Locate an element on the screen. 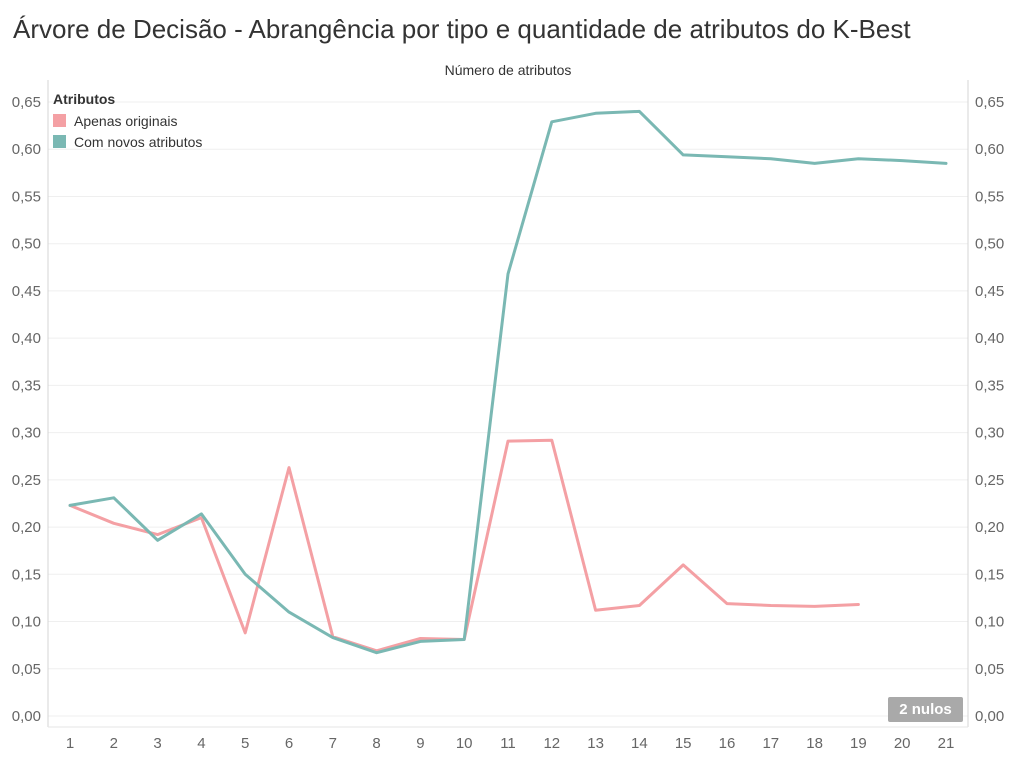  legend-label: Com novos atributos is located at coordinates (138, 141).